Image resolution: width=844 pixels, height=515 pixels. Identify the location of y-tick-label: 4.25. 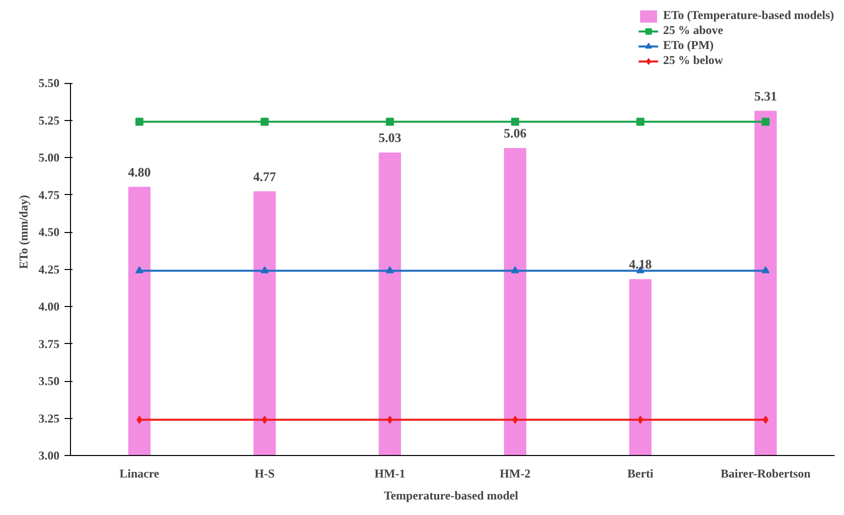
(49, 269).